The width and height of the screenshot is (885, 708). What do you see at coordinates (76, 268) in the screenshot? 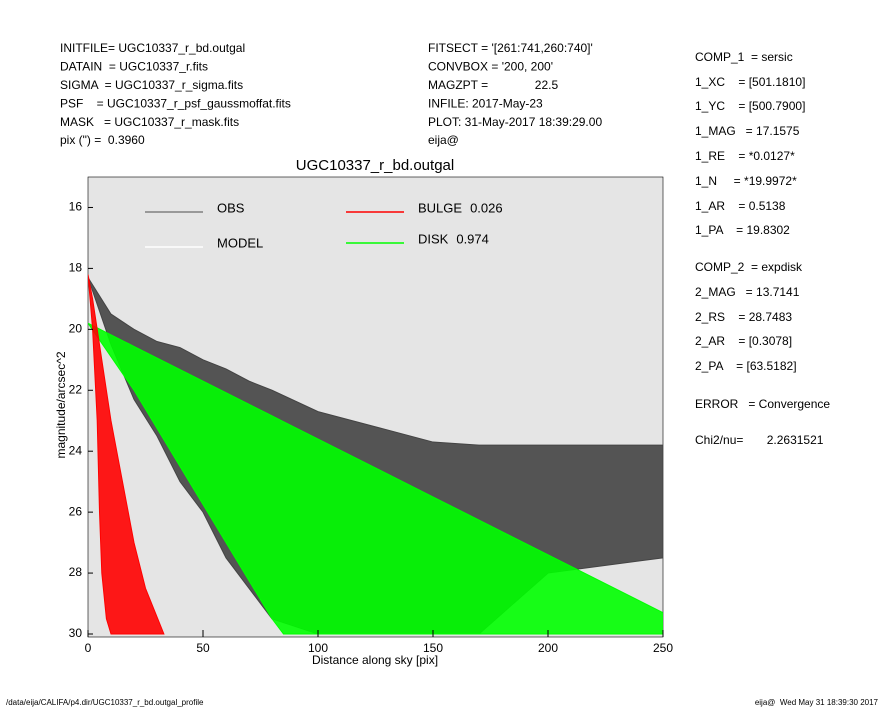
I see `y-tick-label: 18` at bounding box center [76, 268].